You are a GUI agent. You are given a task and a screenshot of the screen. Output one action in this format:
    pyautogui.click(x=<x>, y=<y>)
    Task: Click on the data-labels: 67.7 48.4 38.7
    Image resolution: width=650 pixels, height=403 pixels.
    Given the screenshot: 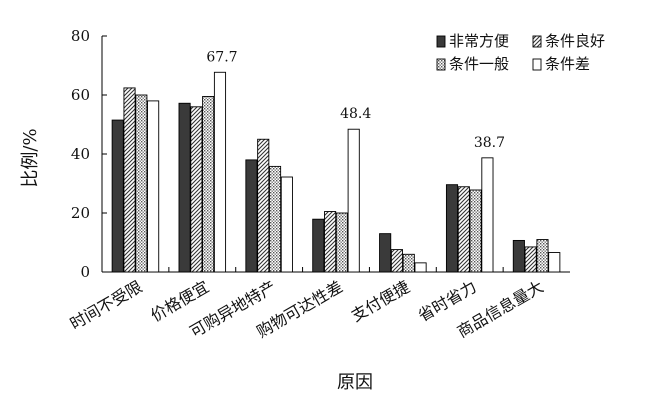 What is the action you would take?
    pyautogui.click(x=355, y=100)
    